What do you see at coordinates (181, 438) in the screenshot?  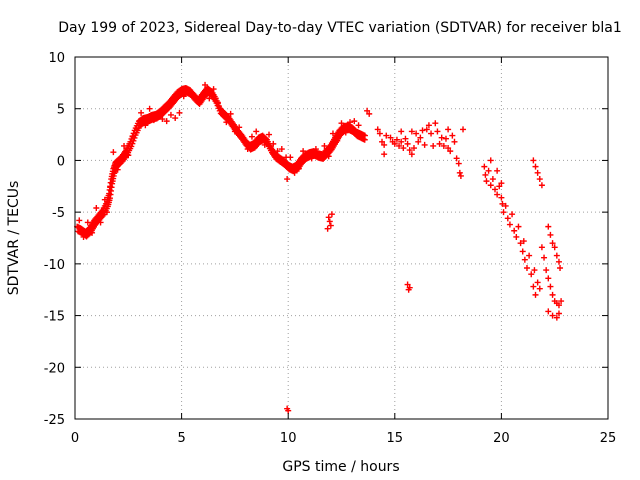 I see `x-tick-label: 5` at bounding box center [181, 438].